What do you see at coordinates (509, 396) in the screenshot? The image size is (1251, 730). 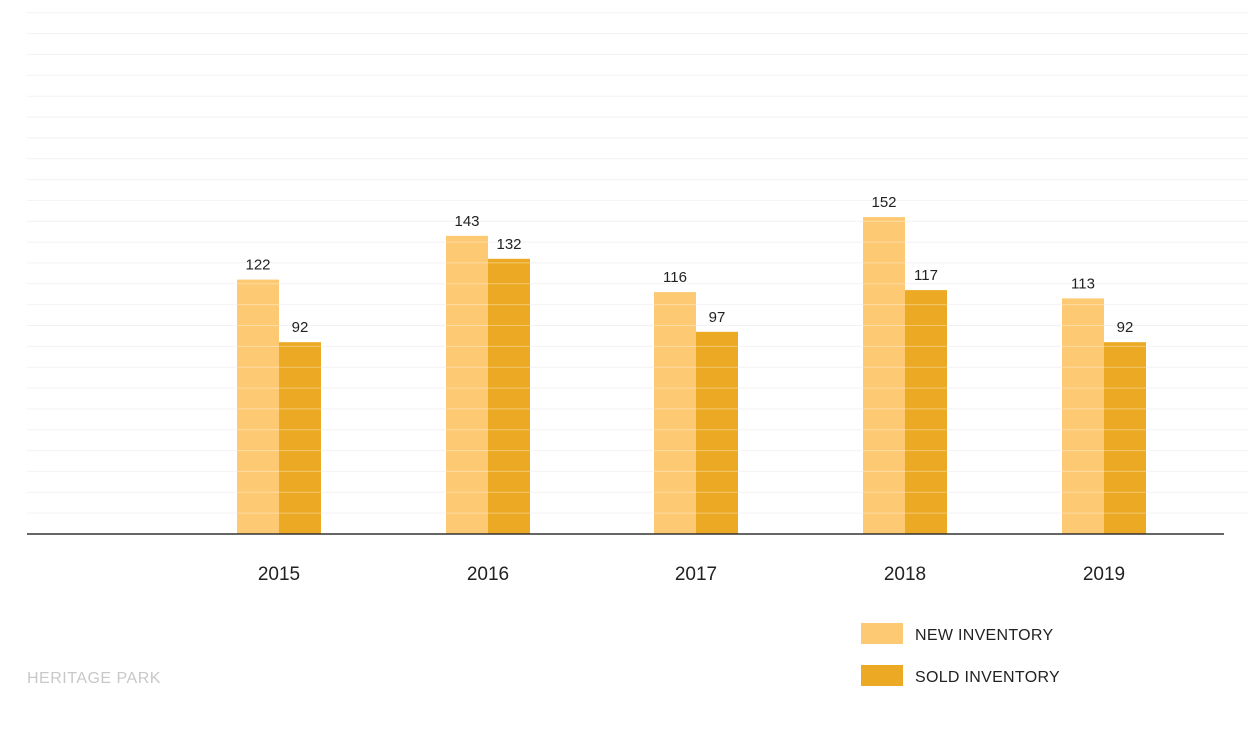 I see `bar-sold-inventory-2016` at bounding box center [509, 396].